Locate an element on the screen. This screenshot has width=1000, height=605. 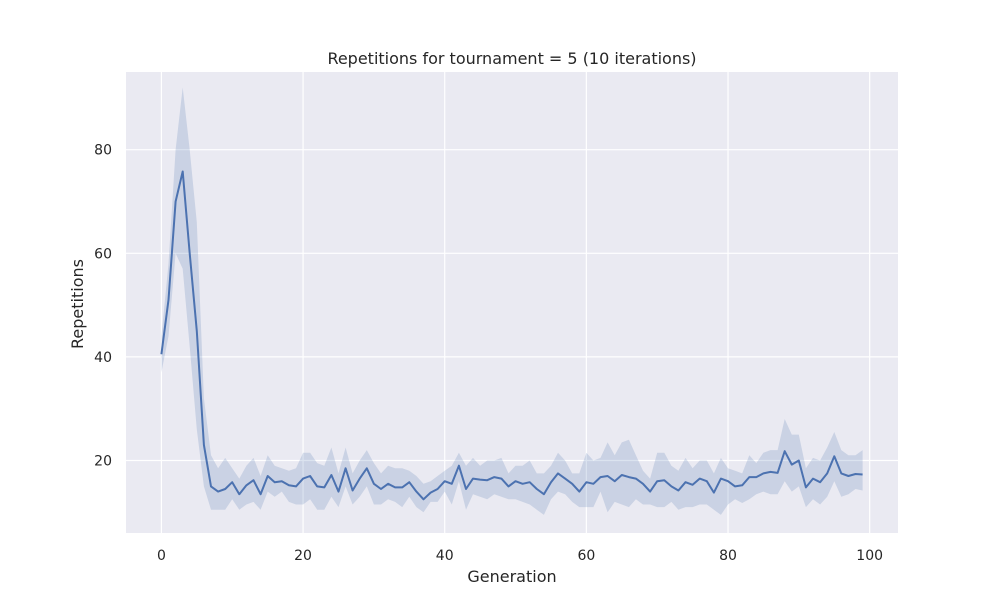
y-tick-label: 60 is located at coordinates (103, 254).